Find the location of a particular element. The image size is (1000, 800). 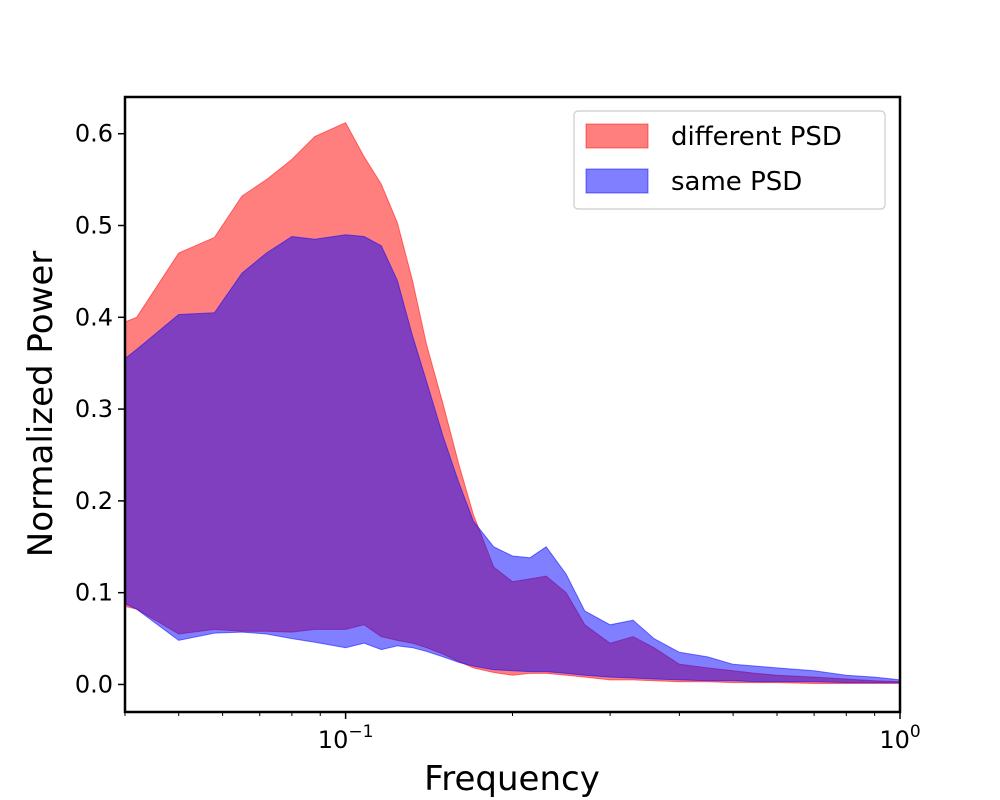

y-axis: 0.0 0.1 0.2 0.3 0.4 0.5 0.6 is located at coordinates (100, 409).